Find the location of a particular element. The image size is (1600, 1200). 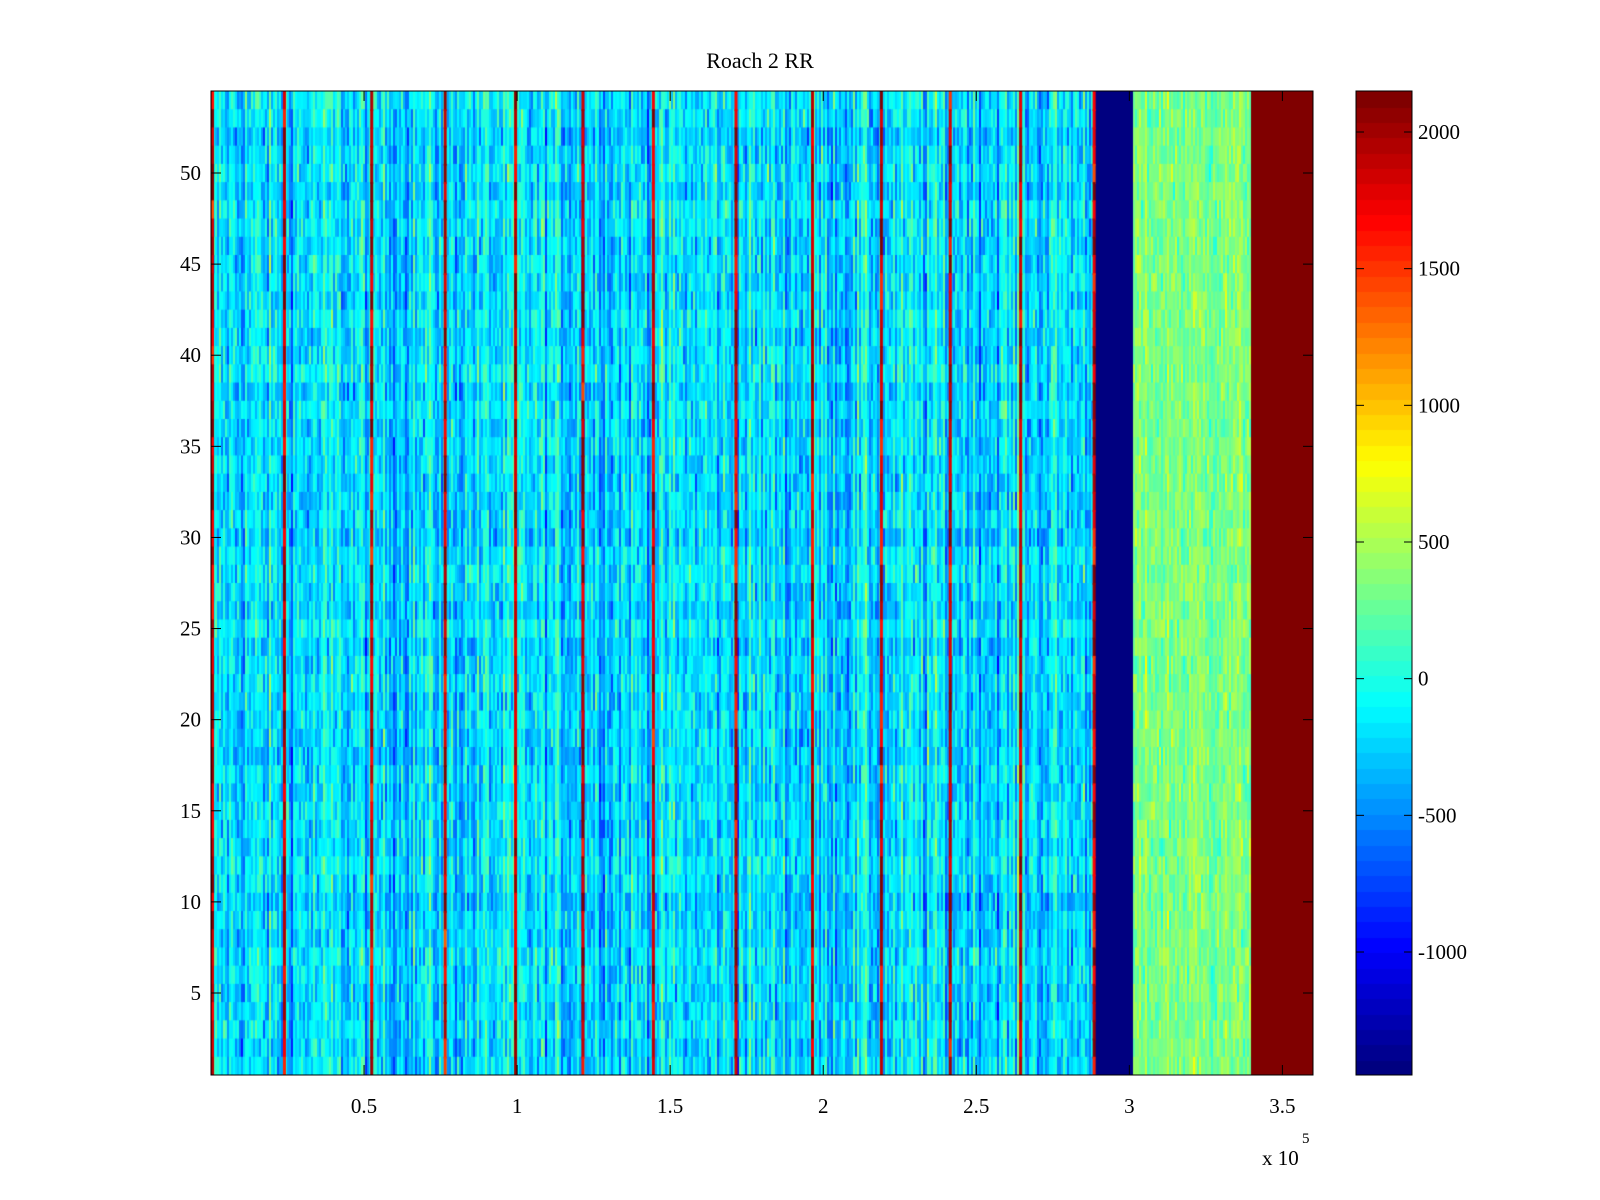

colorbar-tick-label: 2000 is located at coordinates (1439, 132).